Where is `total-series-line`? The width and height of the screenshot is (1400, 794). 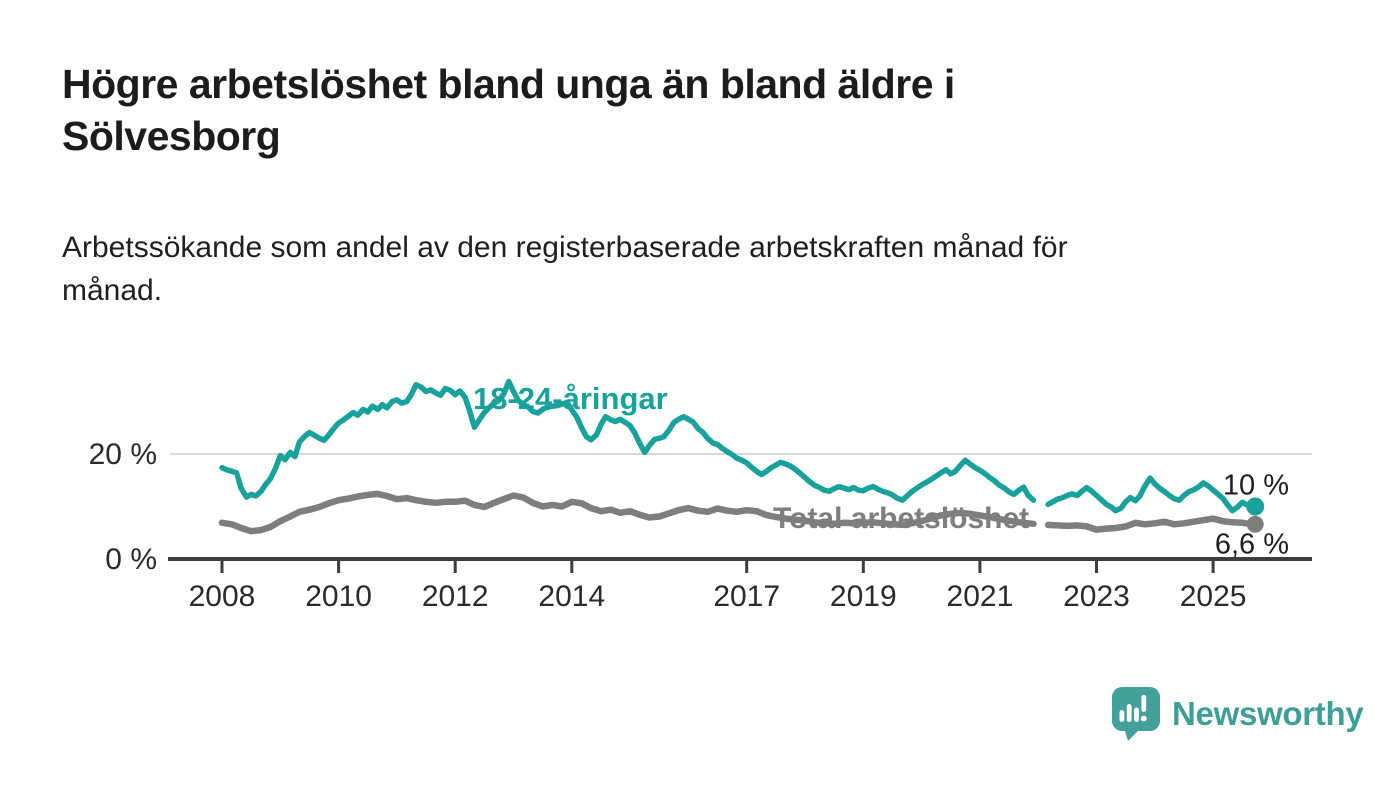 total-series-line is located at coordinates (737, 512).